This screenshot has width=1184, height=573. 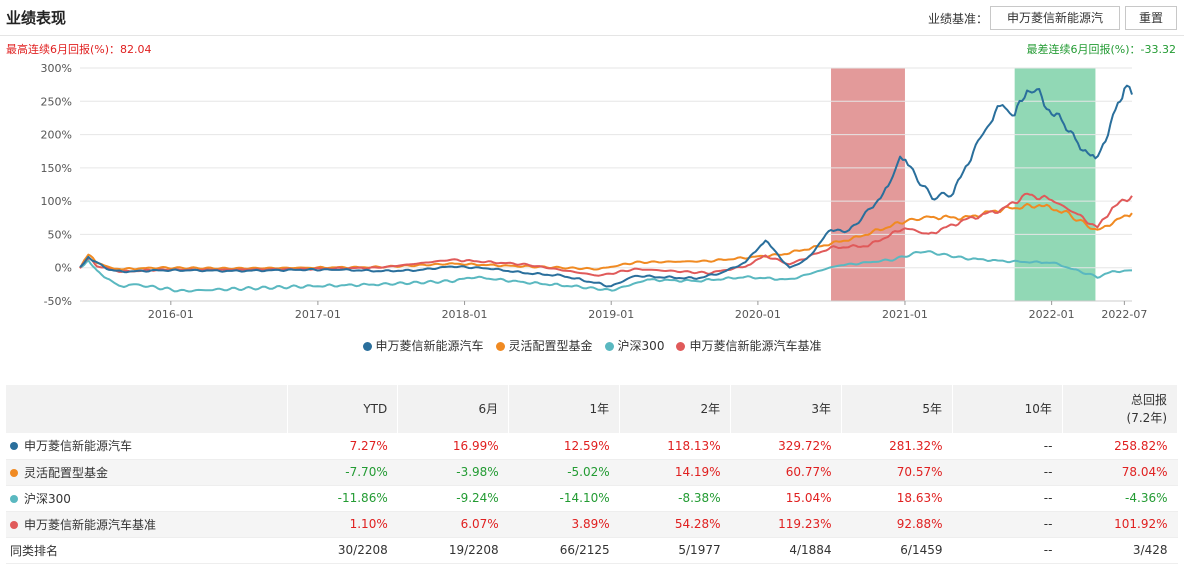 I want to click on column-header: 2年, so click(x=675, y=409).